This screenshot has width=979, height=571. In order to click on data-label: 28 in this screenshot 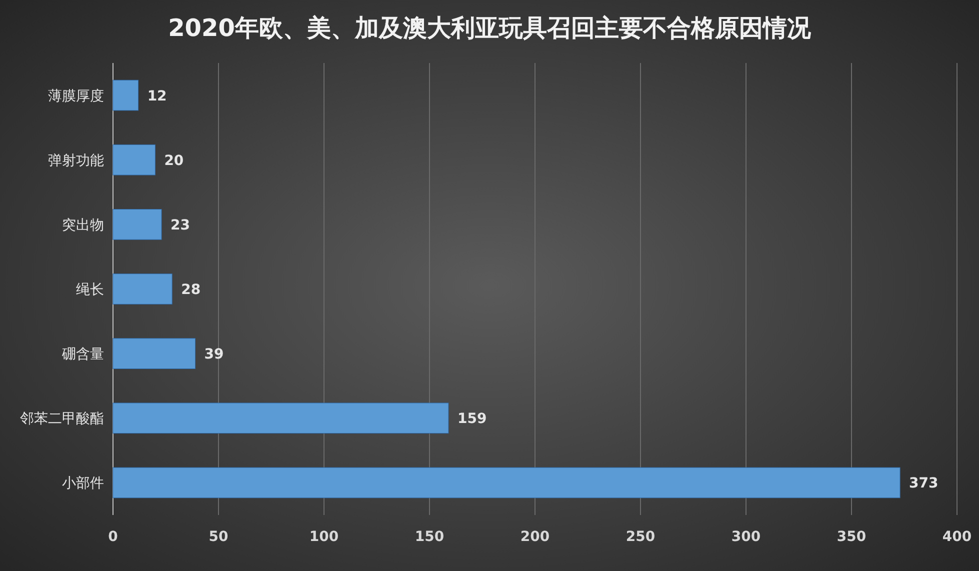, I will do `click(191, 290)`.